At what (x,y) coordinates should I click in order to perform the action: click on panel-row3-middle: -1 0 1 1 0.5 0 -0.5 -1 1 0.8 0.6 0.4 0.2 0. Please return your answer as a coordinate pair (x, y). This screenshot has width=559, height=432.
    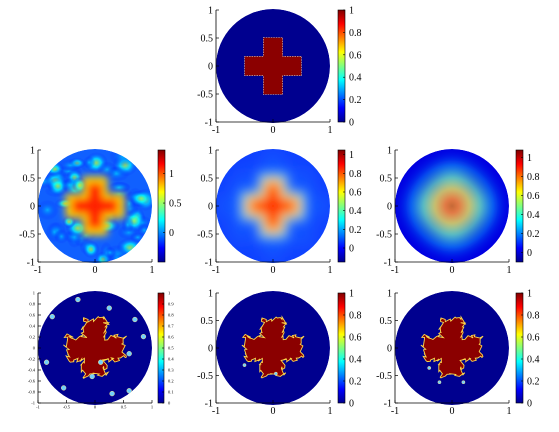
    Looking at the image, I should click on (279, 353).